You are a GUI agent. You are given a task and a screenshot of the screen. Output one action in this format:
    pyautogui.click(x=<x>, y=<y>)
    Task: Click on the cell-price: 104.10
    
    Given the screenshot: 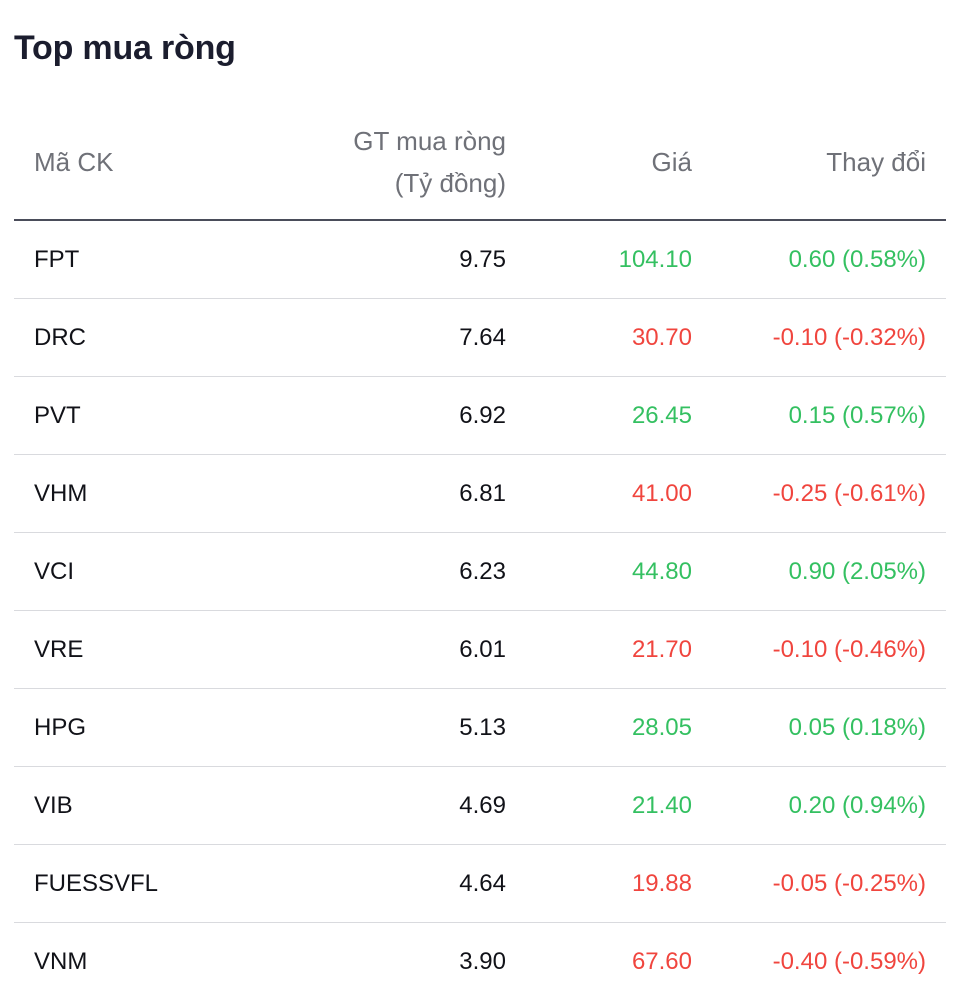 What is the action you would take?
    pyautogui.click(x=655, y=259)
    